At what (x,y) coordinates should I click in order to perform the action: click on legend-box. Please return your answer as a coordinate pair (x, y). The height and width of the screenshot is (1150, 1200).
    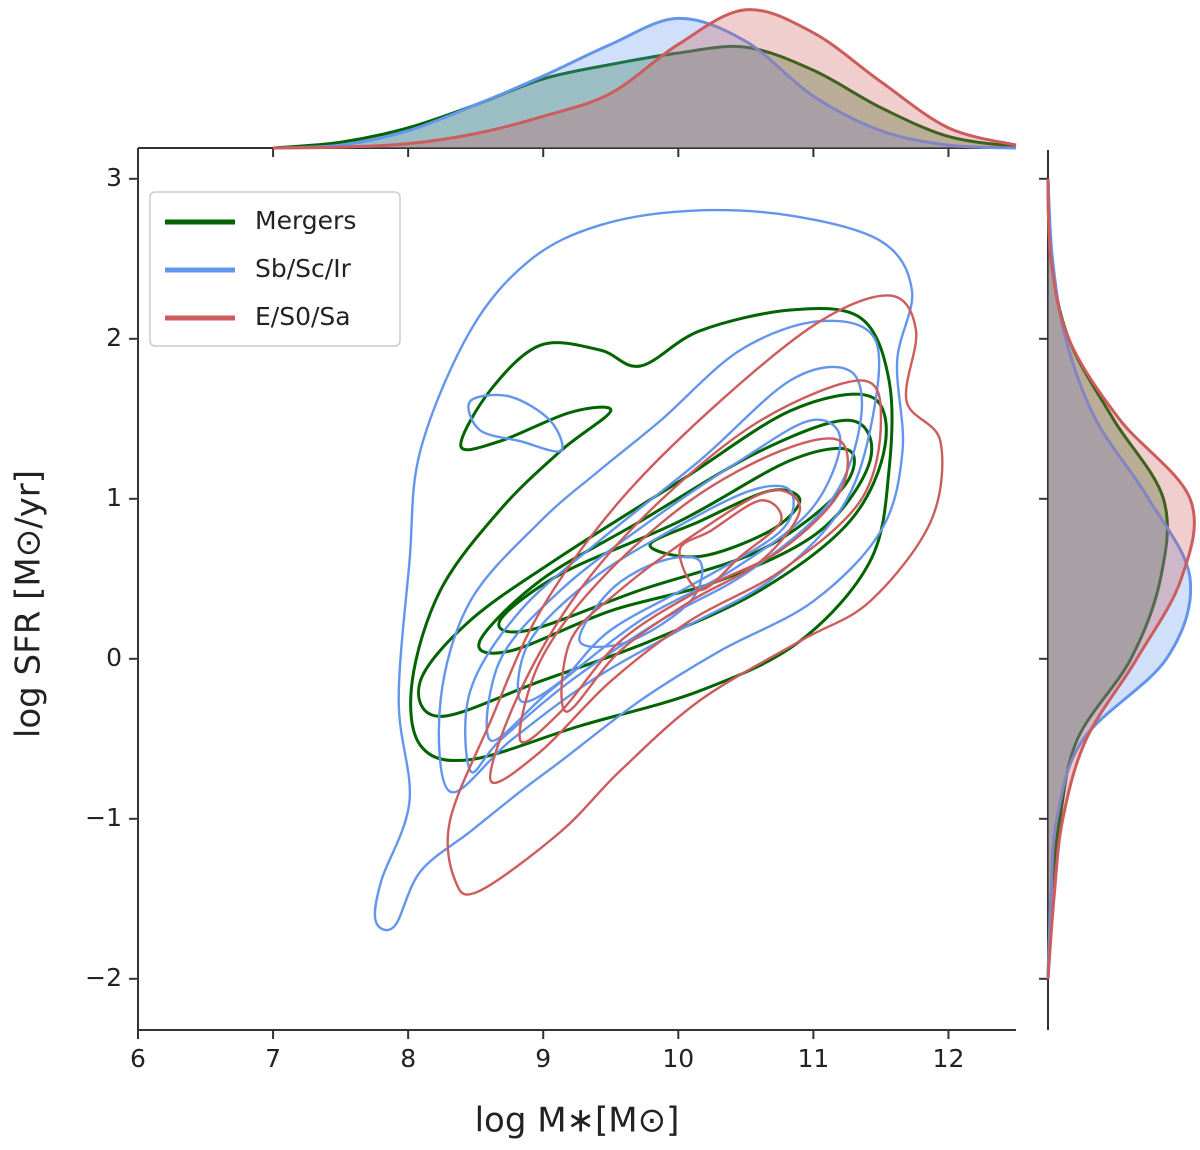
    Looking at the image, I should click on (275, 269).